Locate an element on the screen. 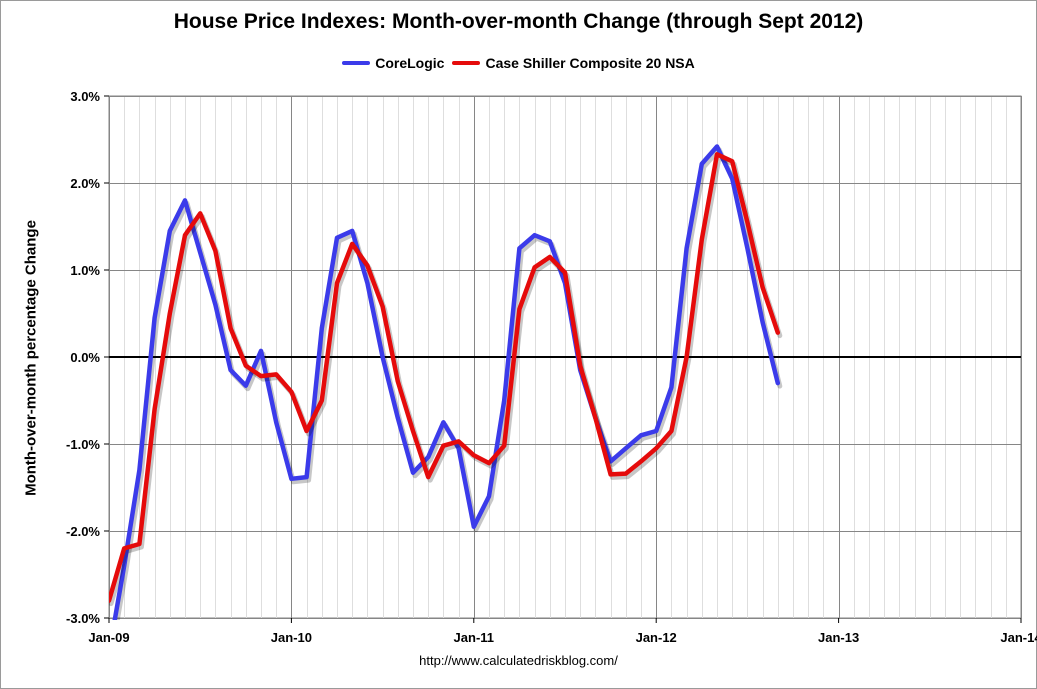  legend-label-corelogic: CoreLogic is located at coordinates (410, 63).